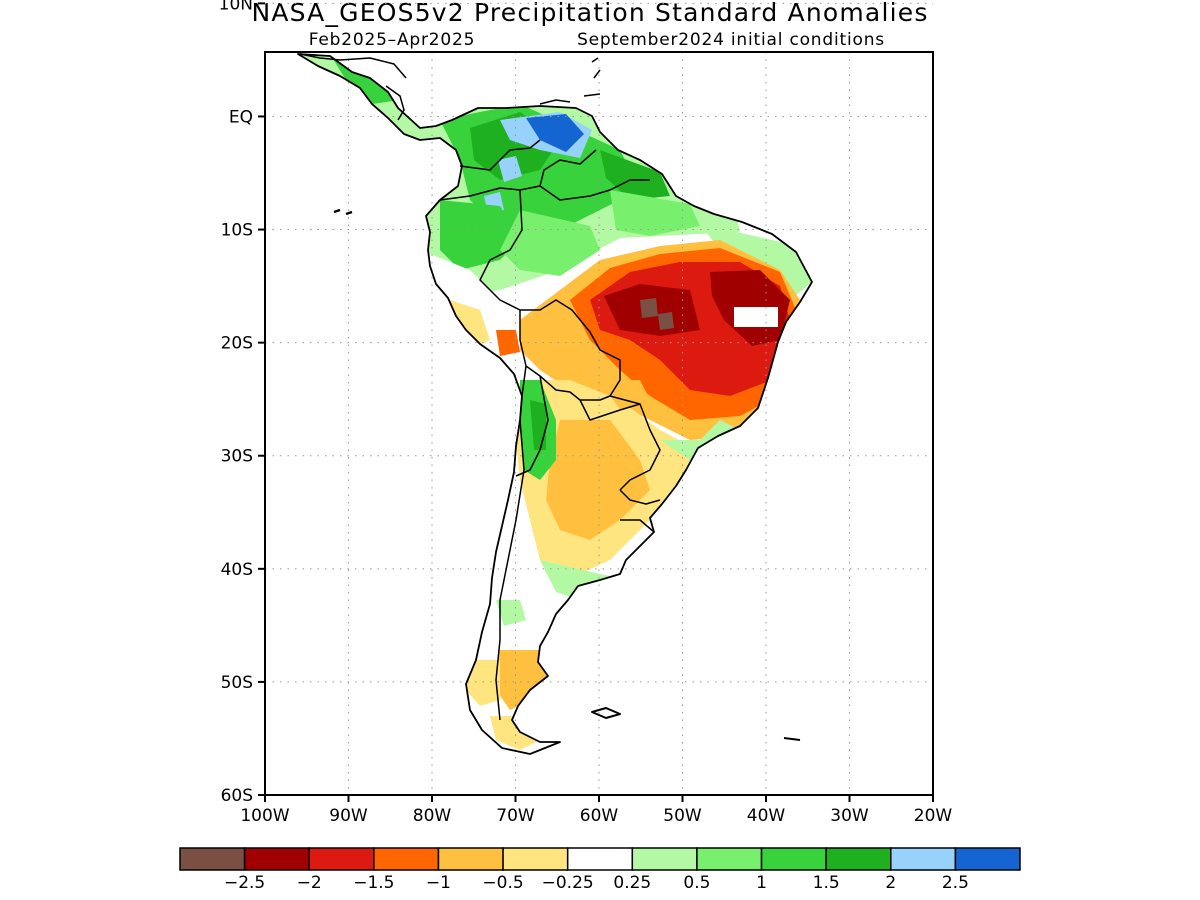 This screenshot has height=900, width=1200. I want to click on y-tick-label: 60S, so click(237, 796).